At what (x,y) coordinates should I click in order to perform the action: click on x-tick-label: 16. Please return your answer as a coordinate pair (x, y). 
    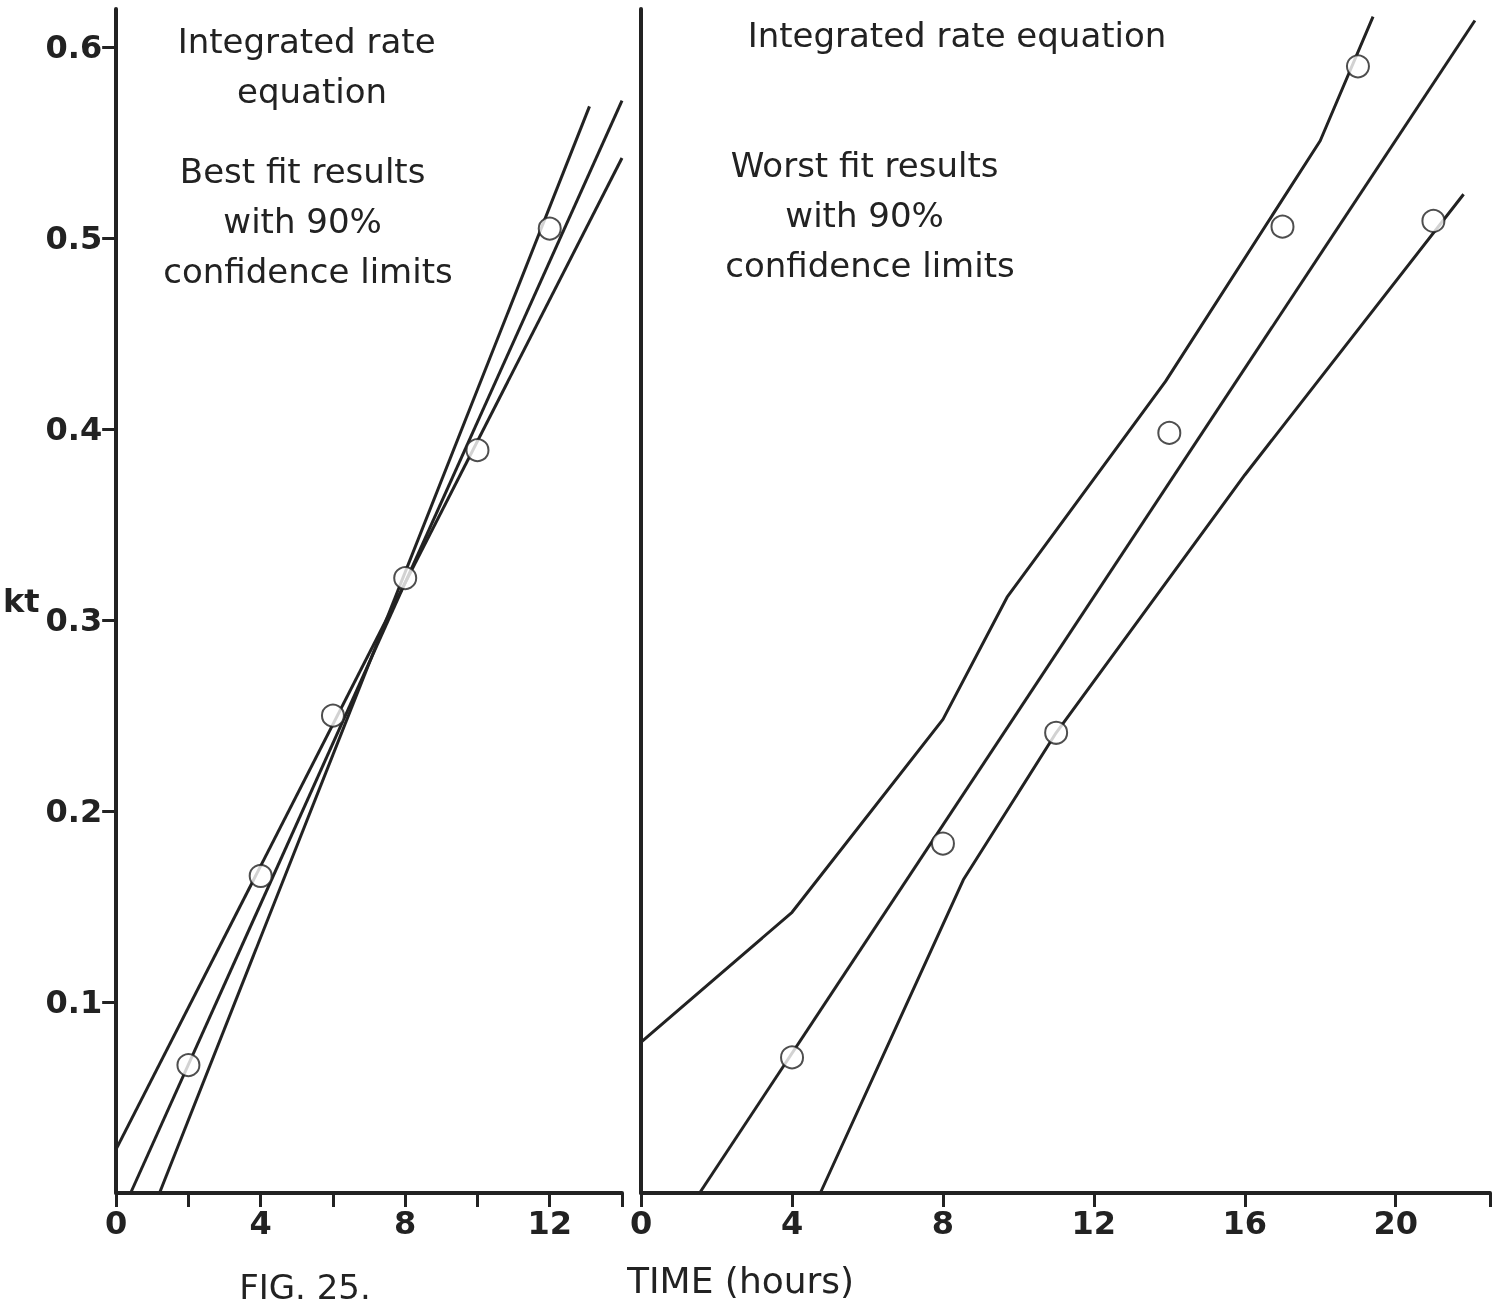
    Looking at the image, I should click on (1245, 1223).